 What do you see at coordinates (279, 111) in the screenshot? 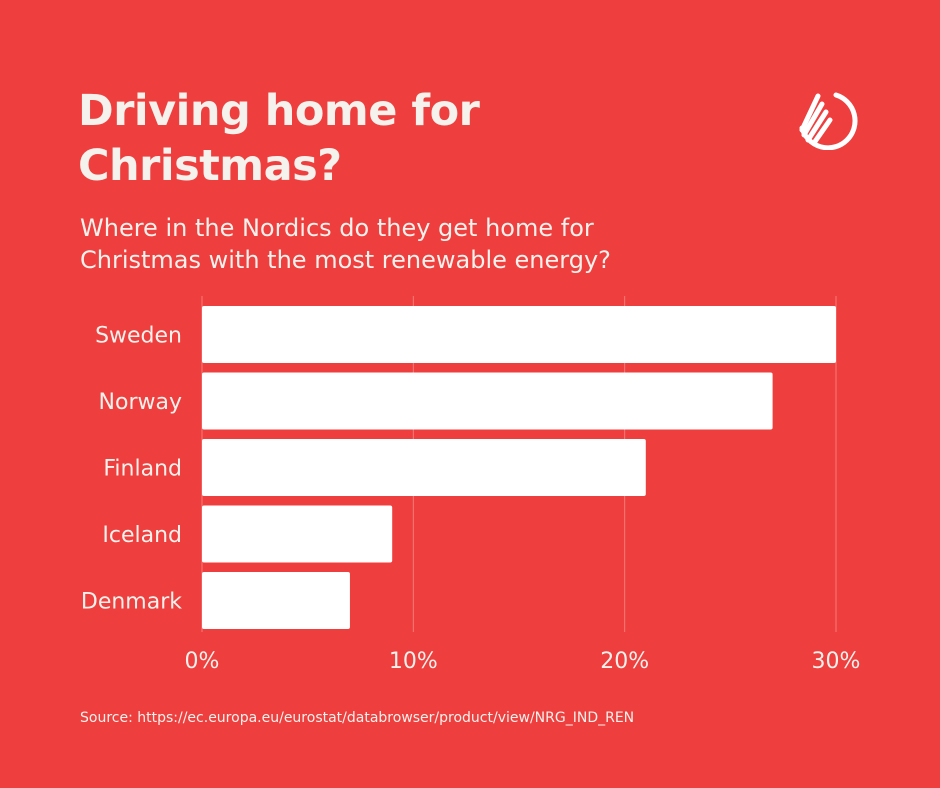
I see `title-line-1: Driving home for` at bounding box center [279, 111].